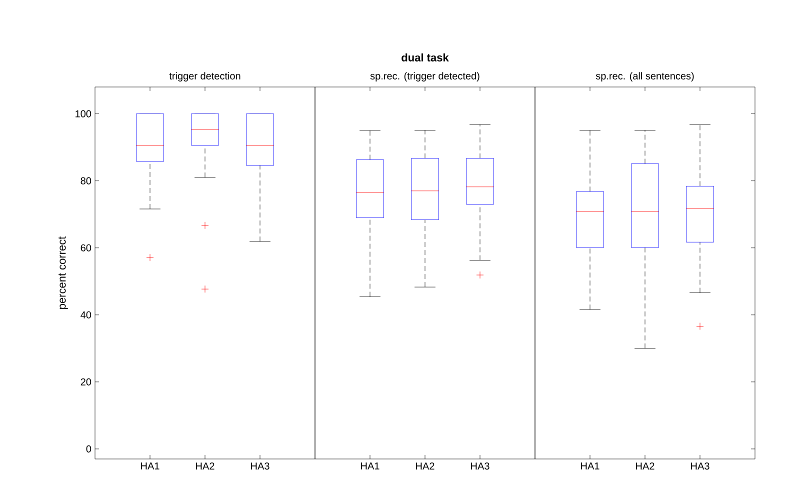 This screenshot has width=800, height=500. I want to click on y-tick-label: 60, so click(86, 248).